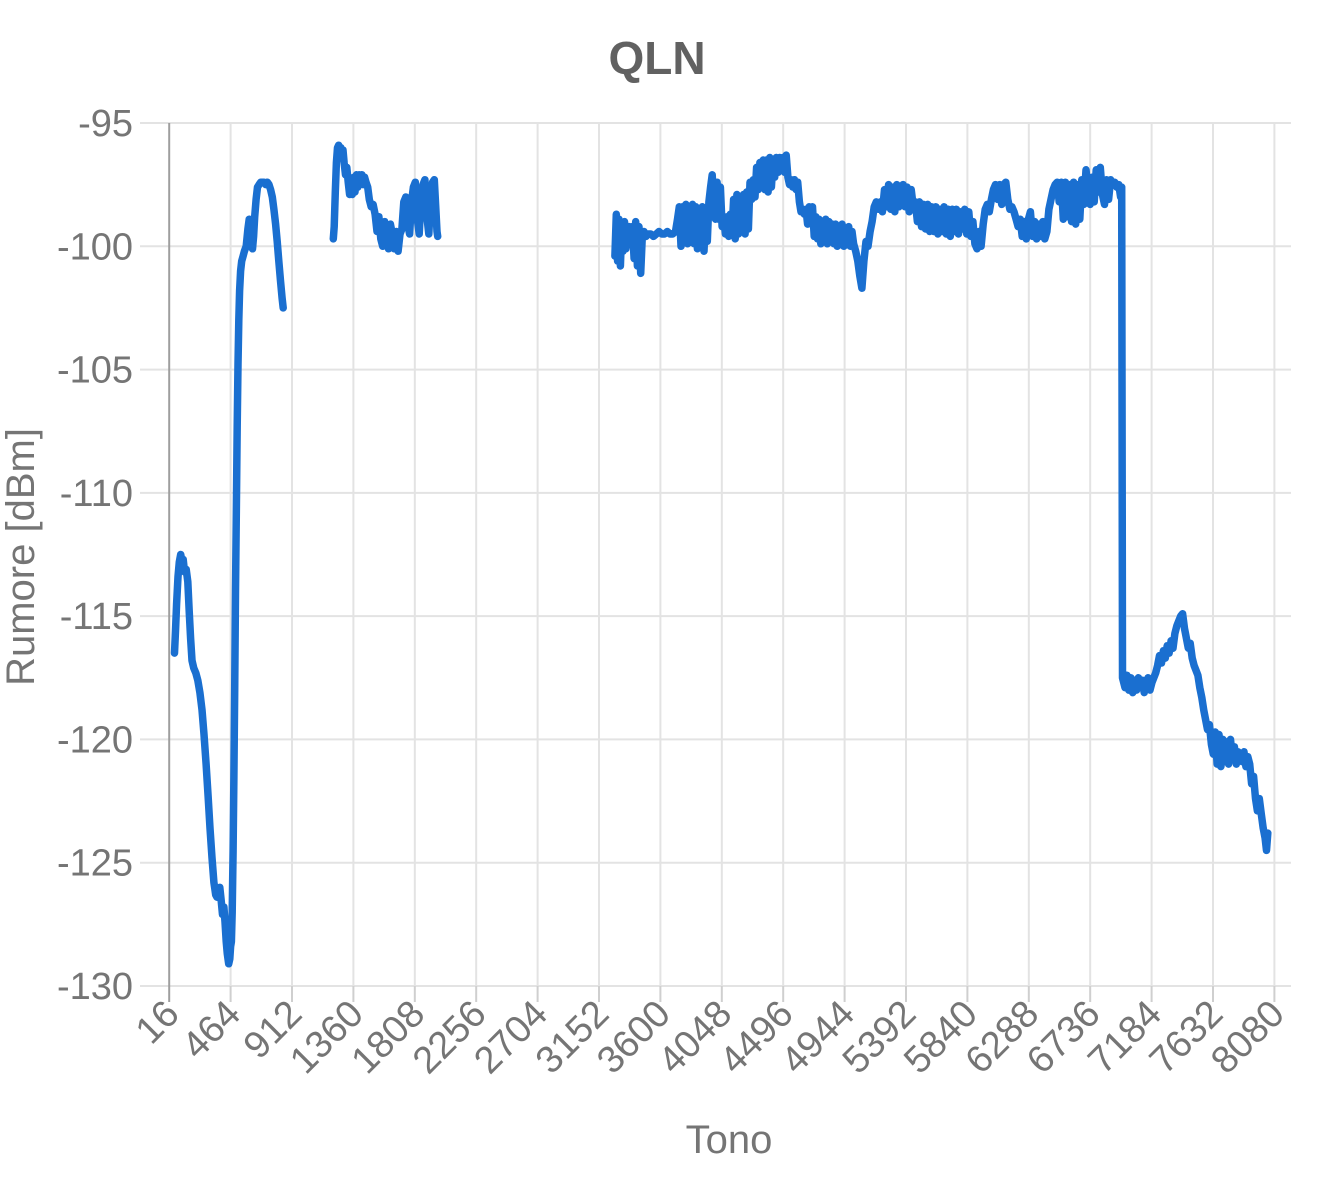 This screenshot has width=1319, height=1181. What do you see at coordinates (105, 124) in the screenshot?
I see `y-tick-label: -95` at bounding box center [105, 124].